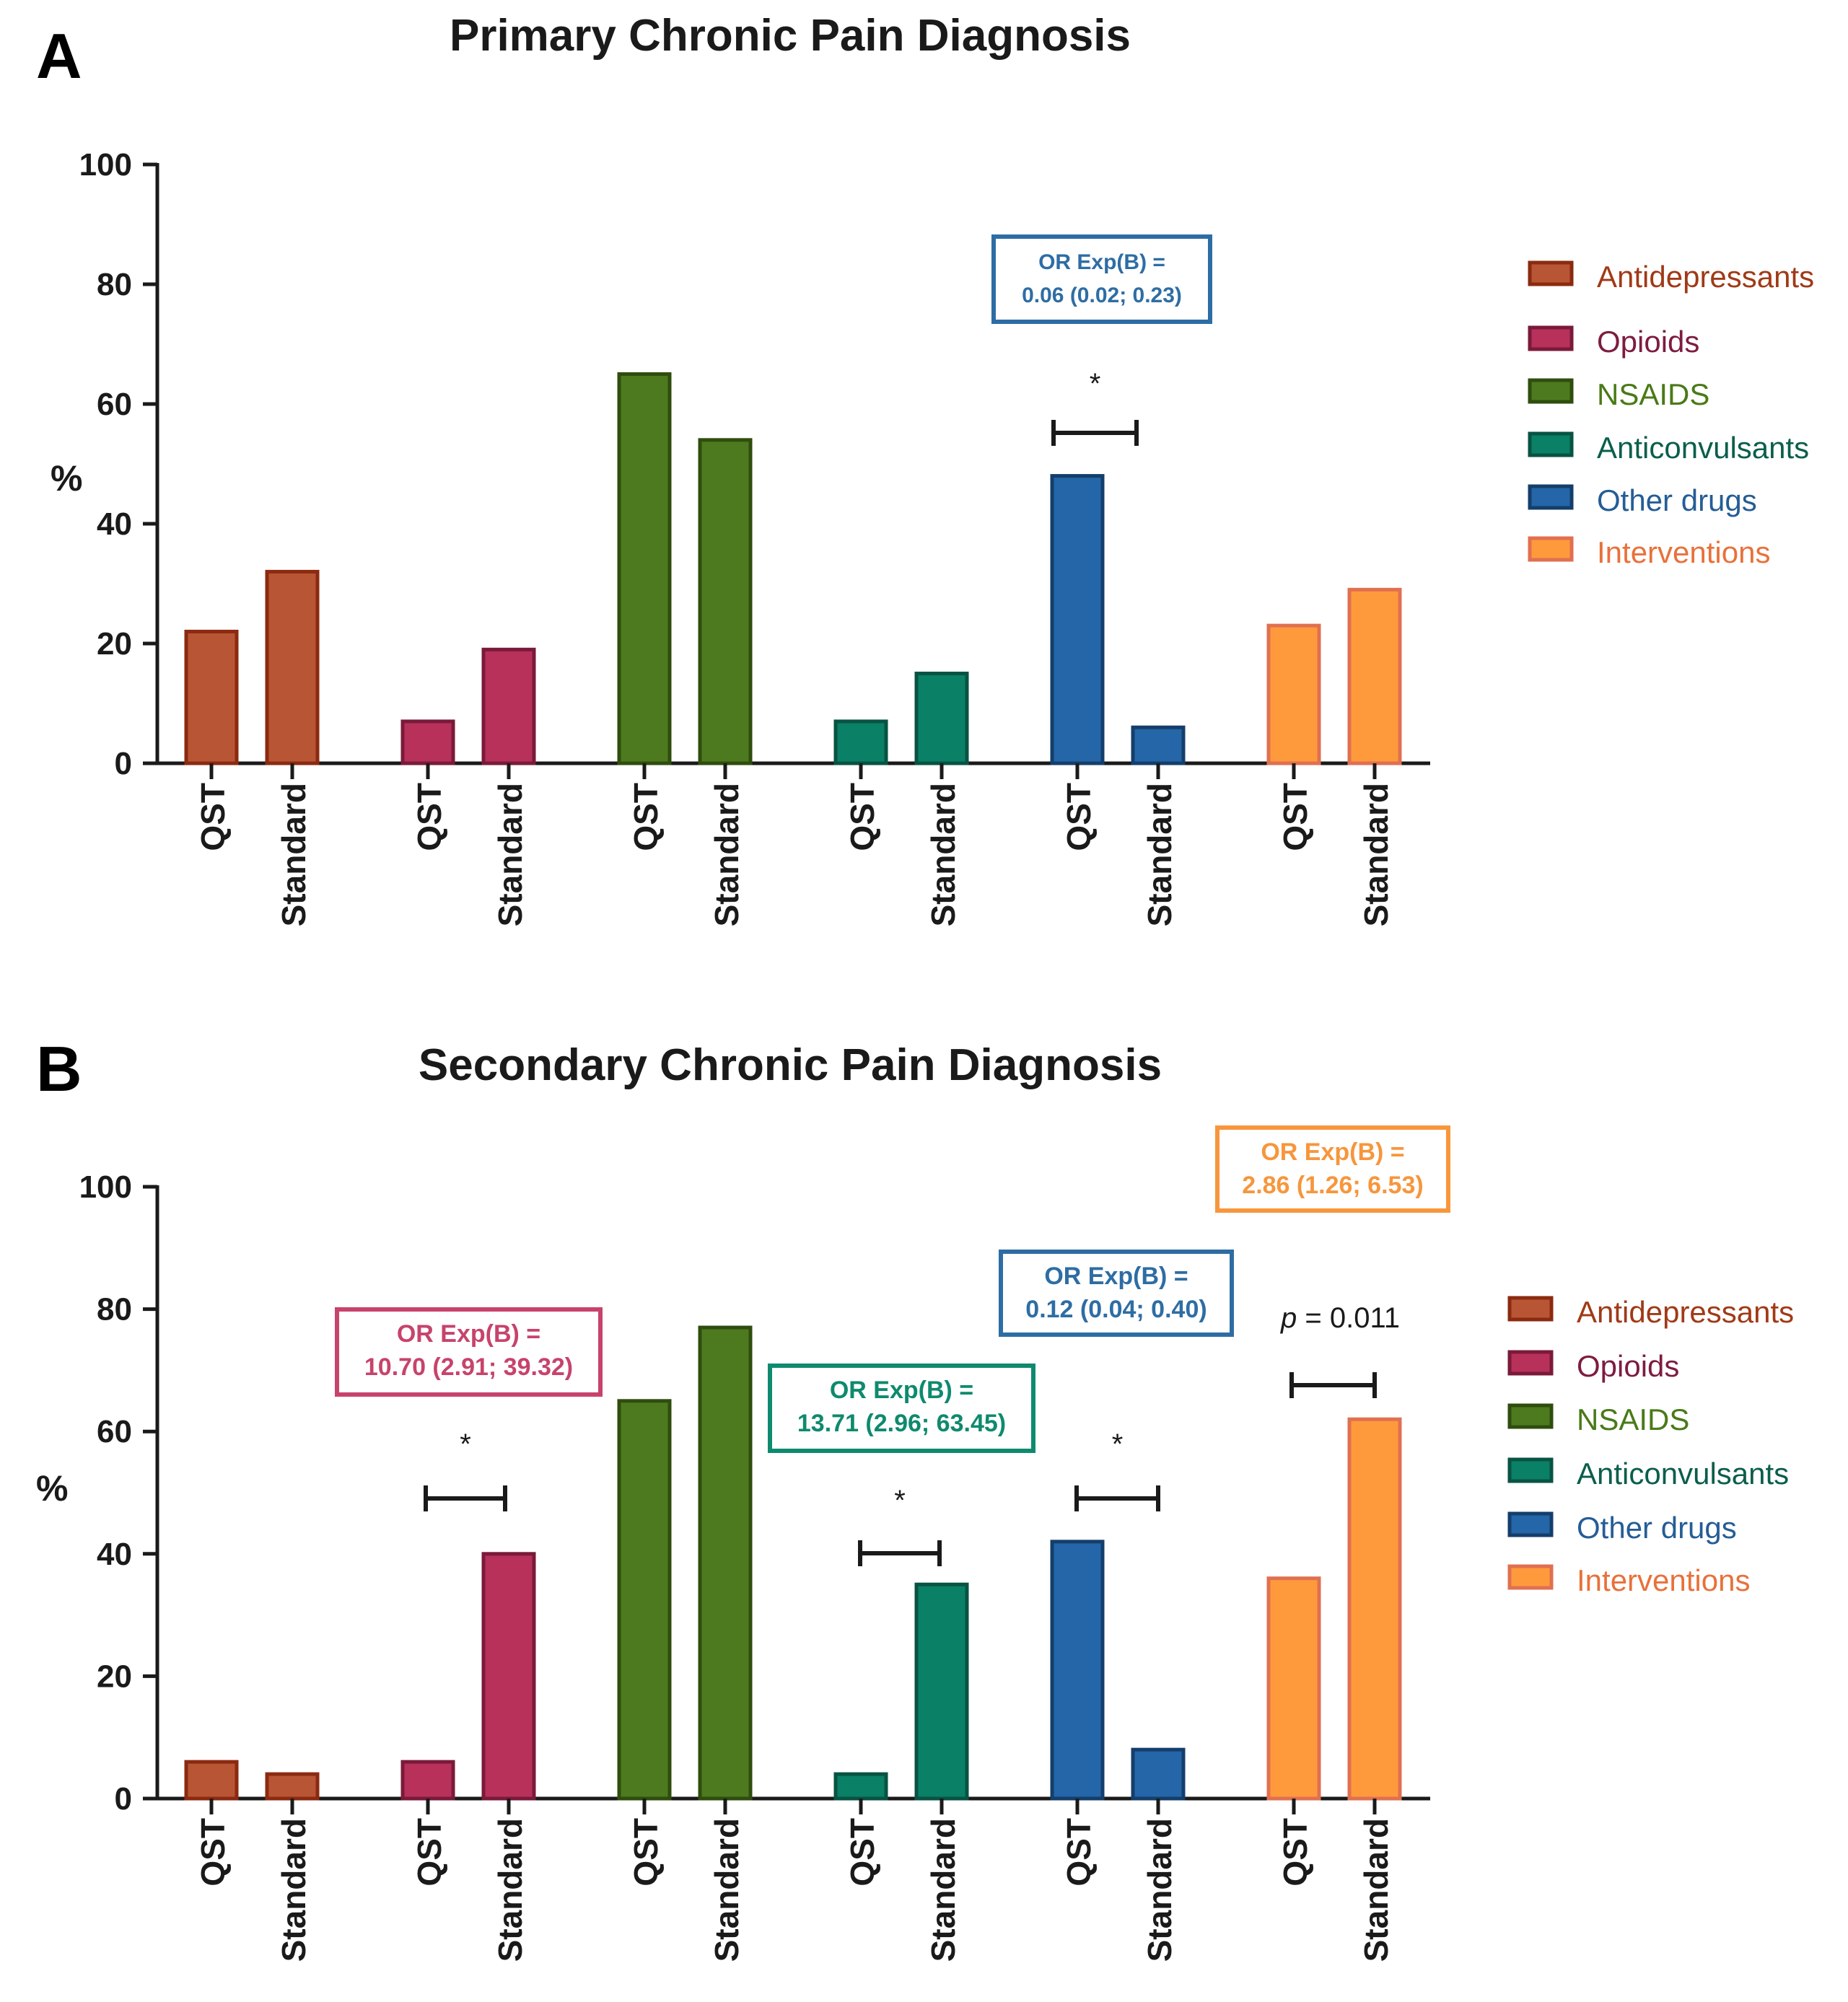 This screenshot has width=1848, height=2002. Describe the element at coordinates (1677, 500) in the screenshot. I see `legend-label: Other drugs` at that location.